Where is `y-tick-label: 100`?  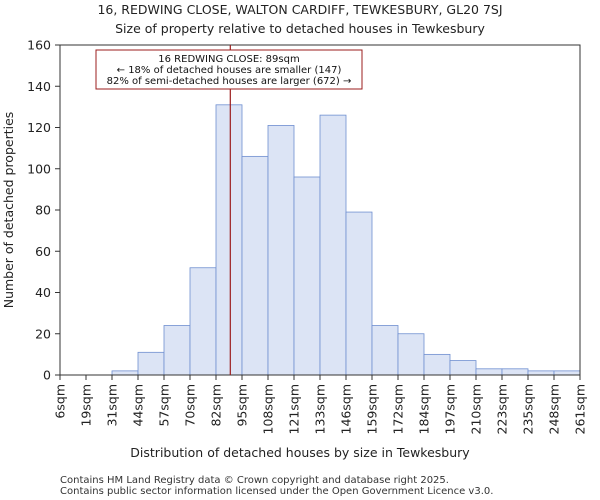
y-tick-label: 100 is located at coordinates (39, 168).